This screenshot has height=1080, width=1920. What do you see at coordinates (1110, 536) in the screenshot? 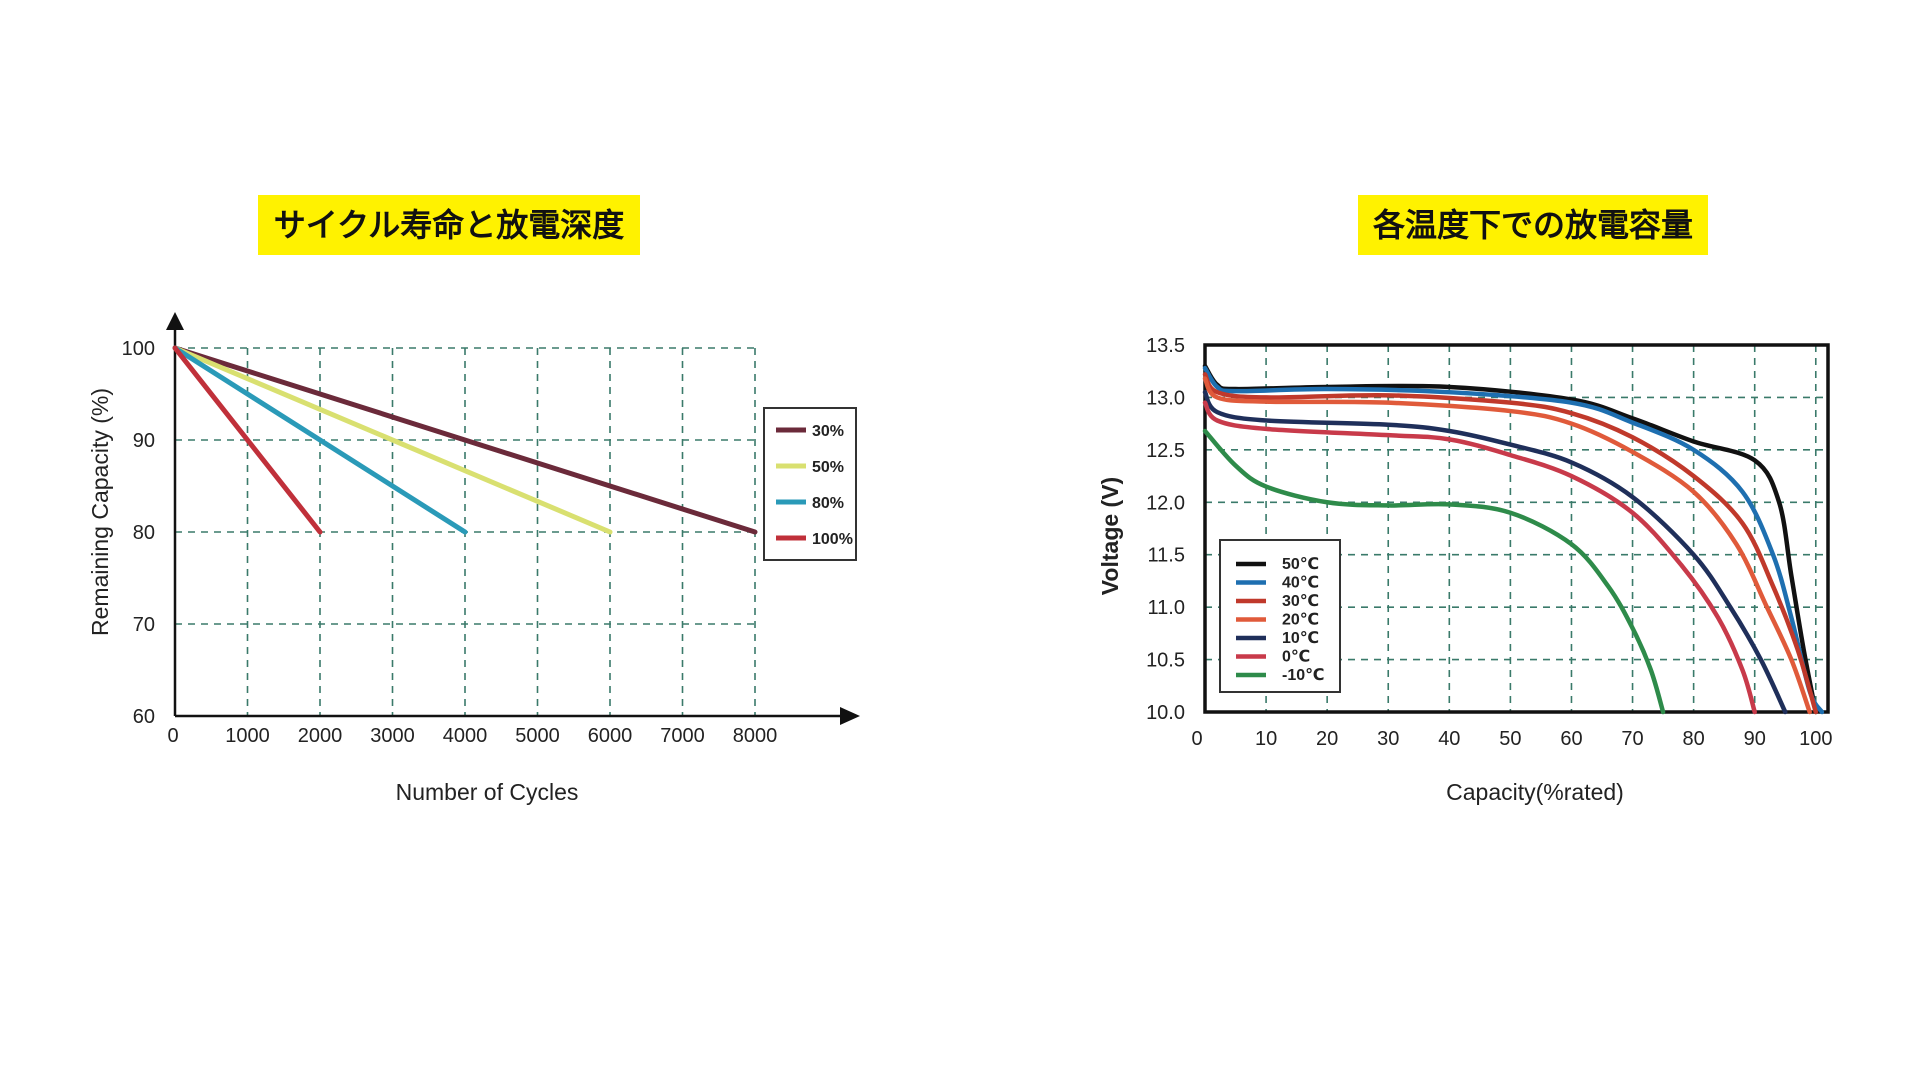
I see `temp-chart-y-axis-label: Voltage (V)` at bounding box center [1110, 536].